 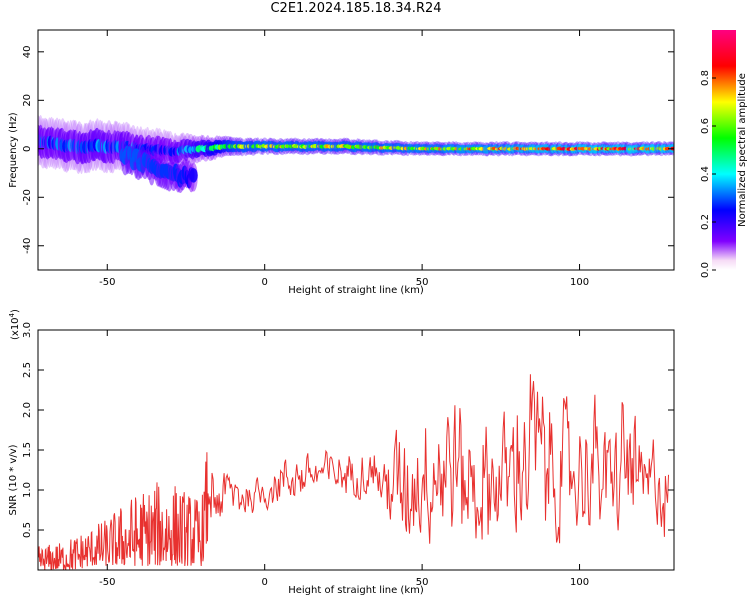 I want to click on snr-multiplier: (x104), so click(x=14, y=324).